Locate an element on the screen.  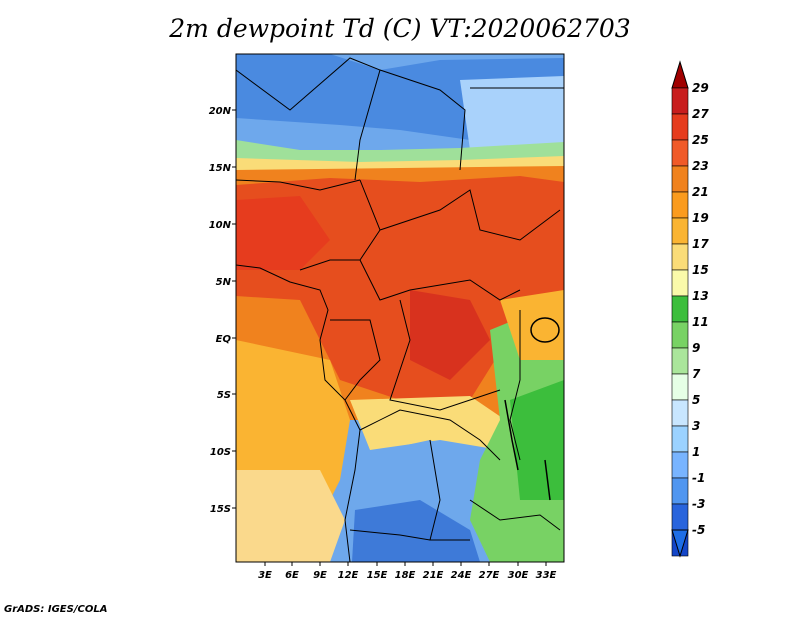
colorbar-label: -3 is located at coordinates (698, 504).